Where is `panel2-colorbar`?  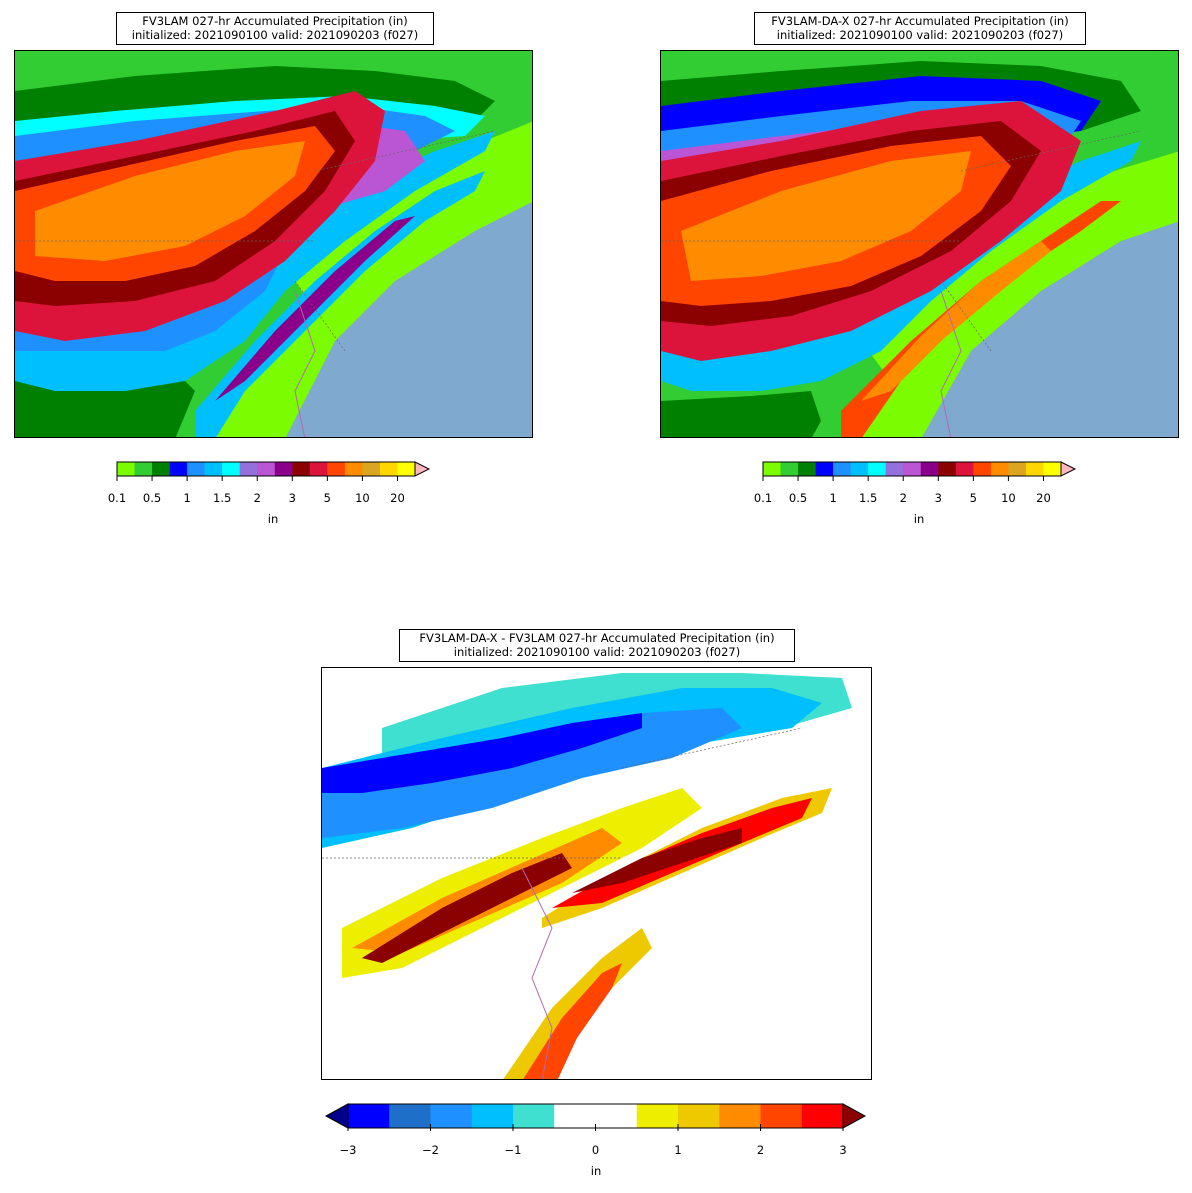
panel2-colorbar is located at coordinates (919, 471).